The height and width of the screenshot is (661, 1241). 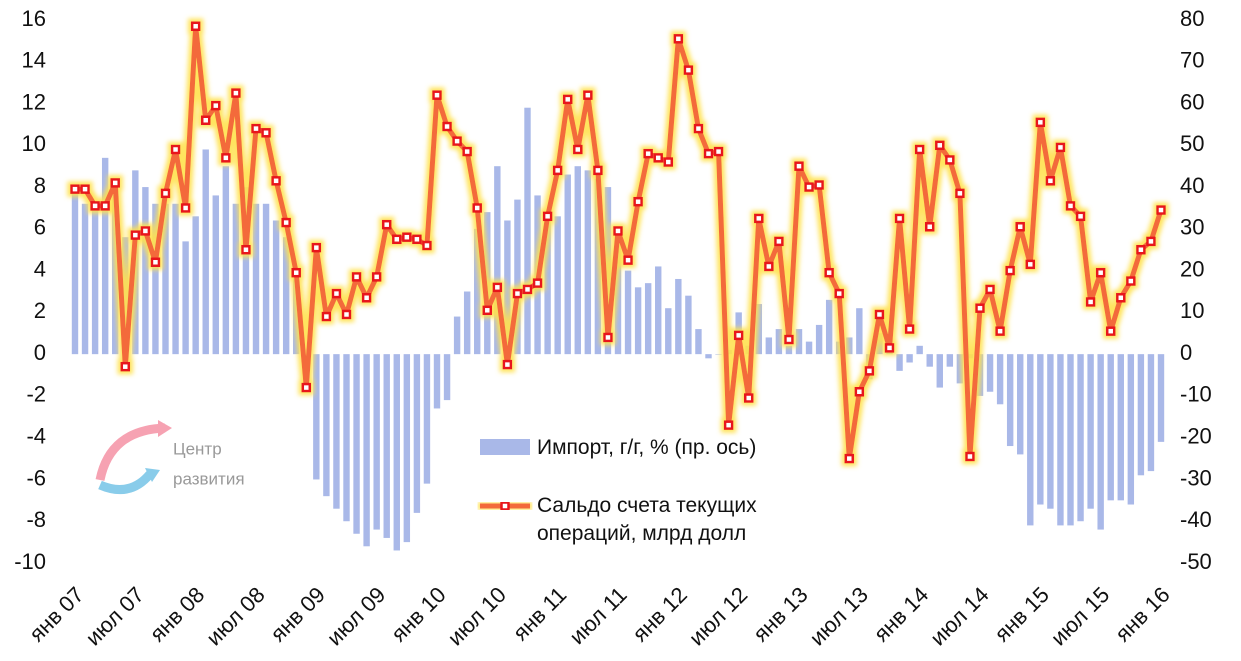 What do you see at coordinates (1192, 143) in the screenshot?
I see `y2-tick-label: 50` at bounding box center [1192, 143].